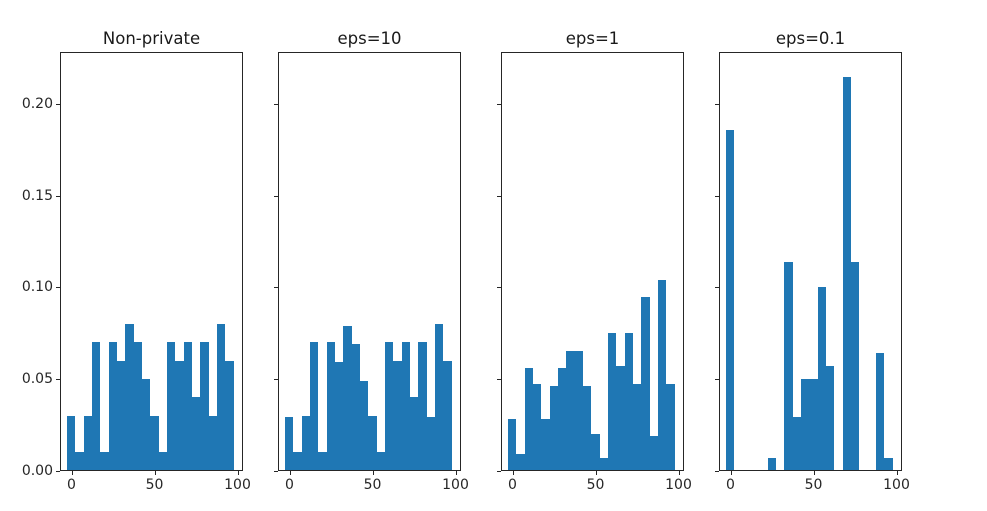 Image resolution: width=987 pixels, height=511 pixels. Describe the element at coordinates (37, 287) in the screenshot. I see `y-tick-label: 0.10` at that location.